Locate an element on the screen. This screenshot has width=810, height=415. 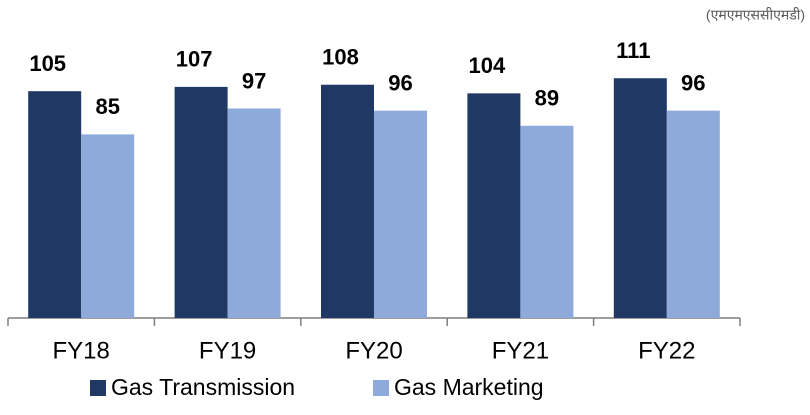
x-tick-label: FY22 is located at coordinates (666, 350).